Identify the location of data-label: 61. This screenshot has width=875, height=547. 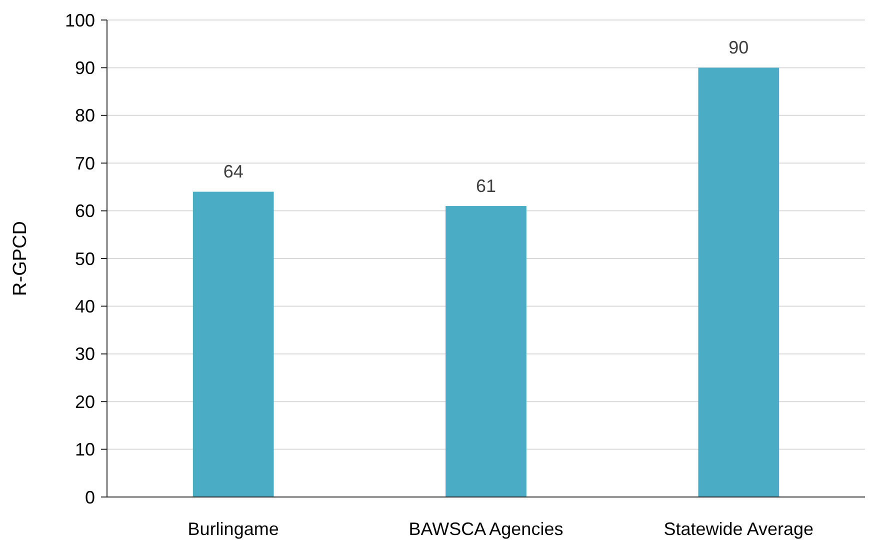
(486, 186).